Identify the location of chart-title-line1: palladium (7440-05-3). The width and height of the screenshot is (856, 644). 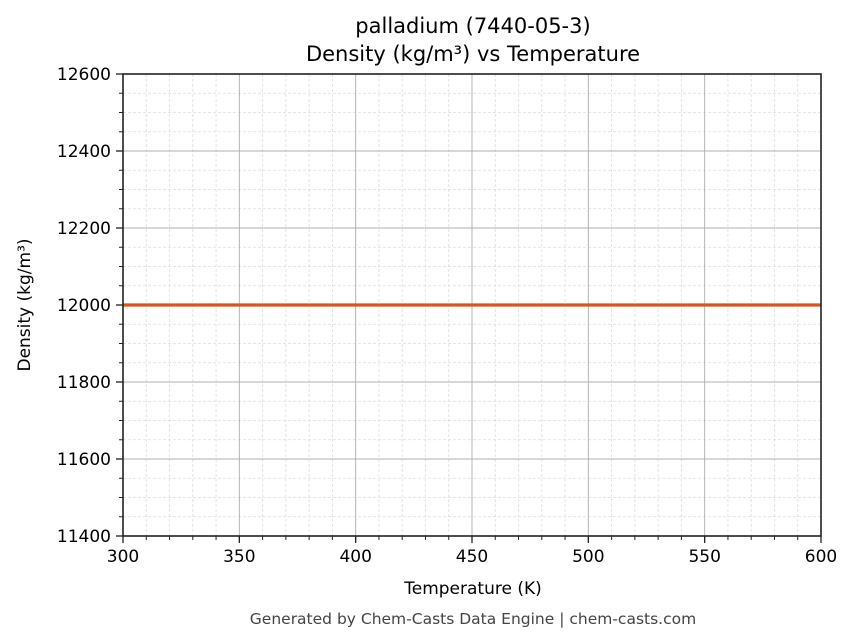
(472, 26).